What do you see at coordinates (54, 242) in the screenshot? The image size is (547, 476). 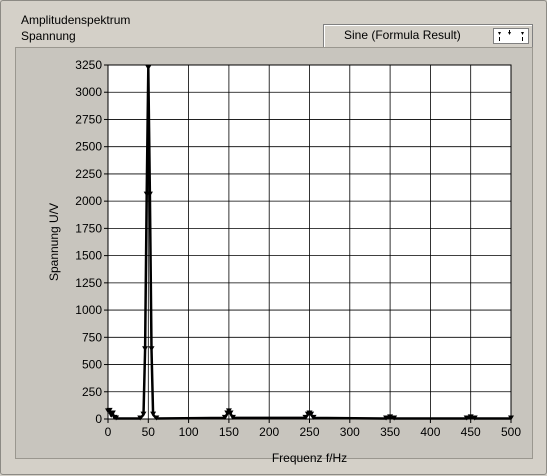 I see `y-axis-title: Spannung U/V` at bounding box center [54, 242].